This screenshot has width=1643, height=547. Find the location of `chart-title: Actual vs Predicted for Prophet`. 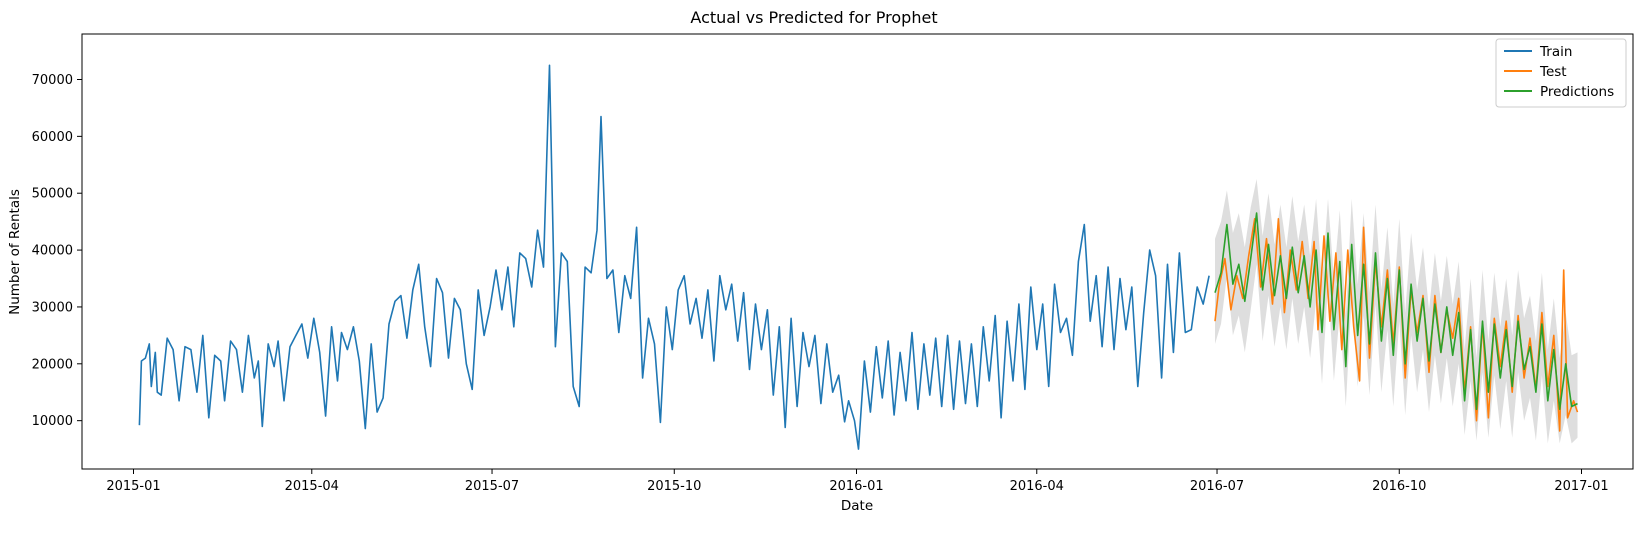

chart-title: Actual vs Predicted for Prophet is located at coordinates (813, 17).